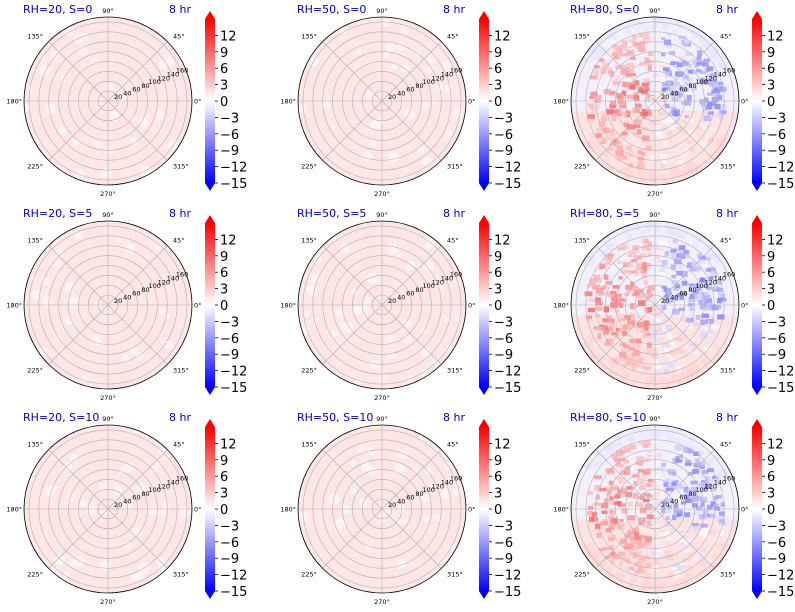 The image size is (795, 612). What do you see at coordinates (484, 423) in the screenshot?
I see `colorbar-extend-top` at bounding box center [484, 423].